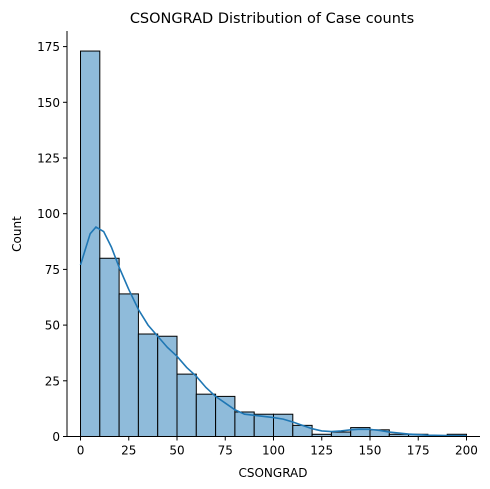  Describe the element at coordinates (321, 451) in the screenshot. I see `x-tick-label: 125` at that location.